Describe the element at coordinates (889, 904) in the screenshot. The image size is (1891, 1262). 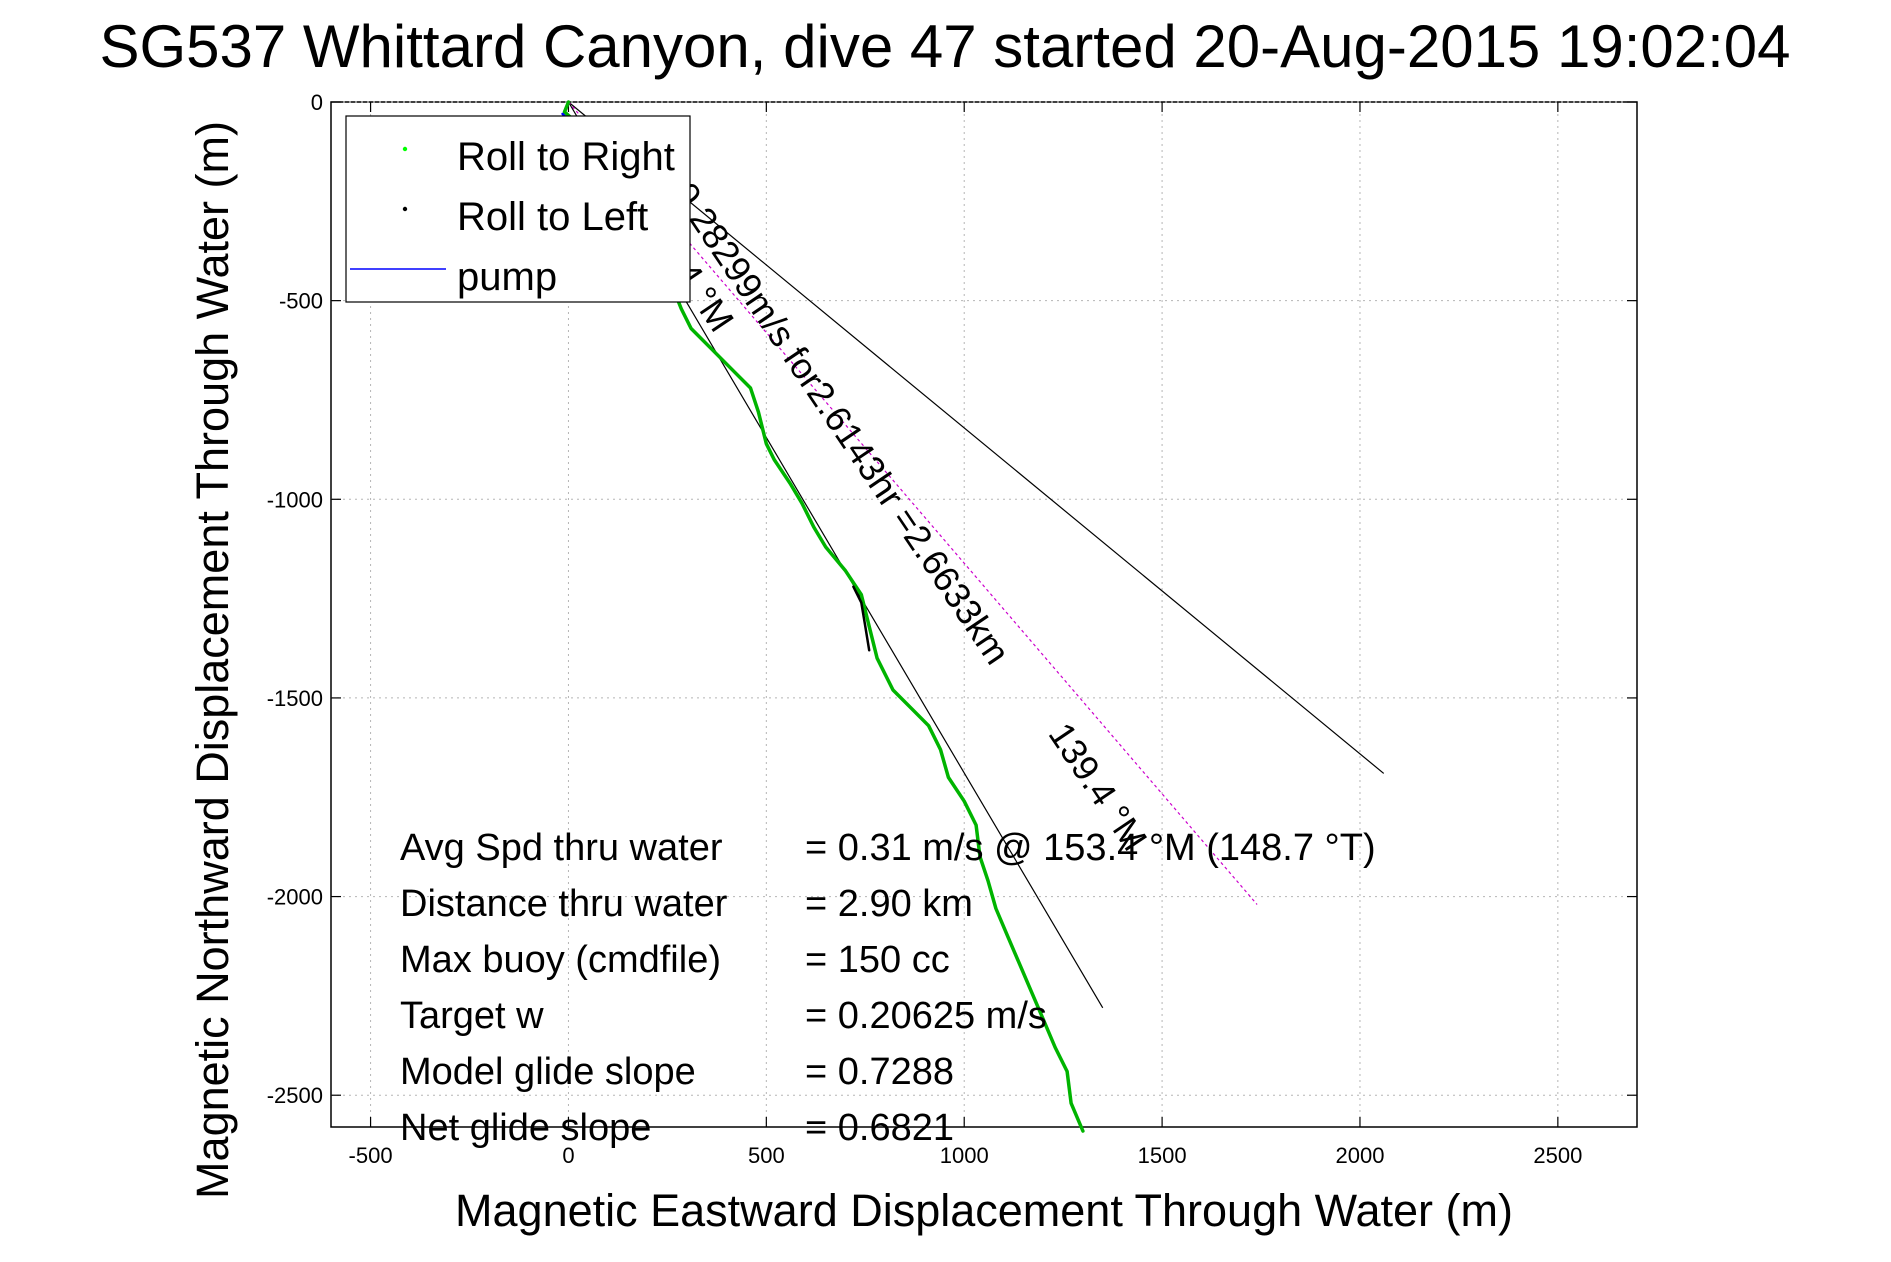
I see `stat-value: = 2.90 km` at that location.